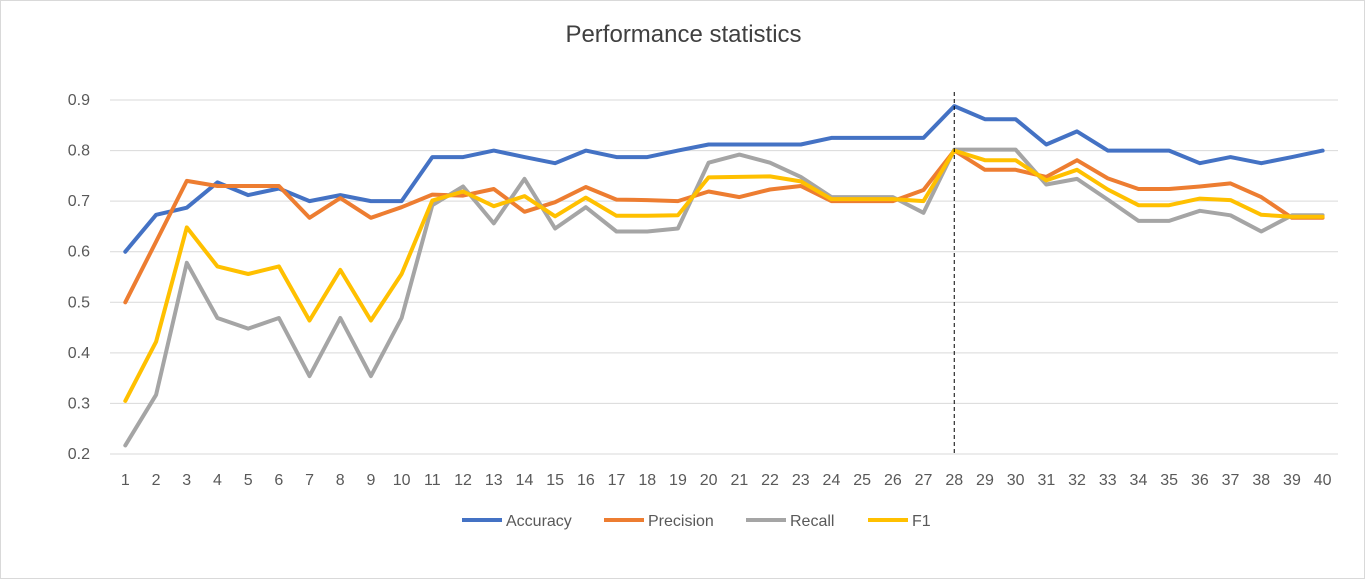  Describe the element at coordinates (278, 480) in the screenshot. I see `x-tick-label: 6` at that location.